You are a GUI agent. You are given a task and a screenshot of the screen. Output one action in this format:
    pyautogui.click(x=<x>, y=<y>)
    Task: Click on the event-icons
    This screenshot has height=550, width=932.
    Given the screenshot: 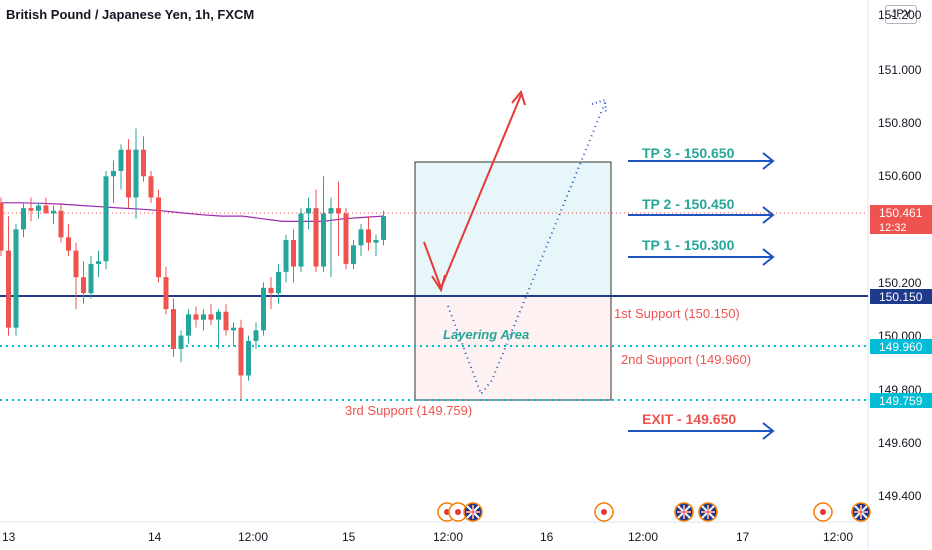 What is the action you would take?
    pyautogui.click(x=654, y=512)
    